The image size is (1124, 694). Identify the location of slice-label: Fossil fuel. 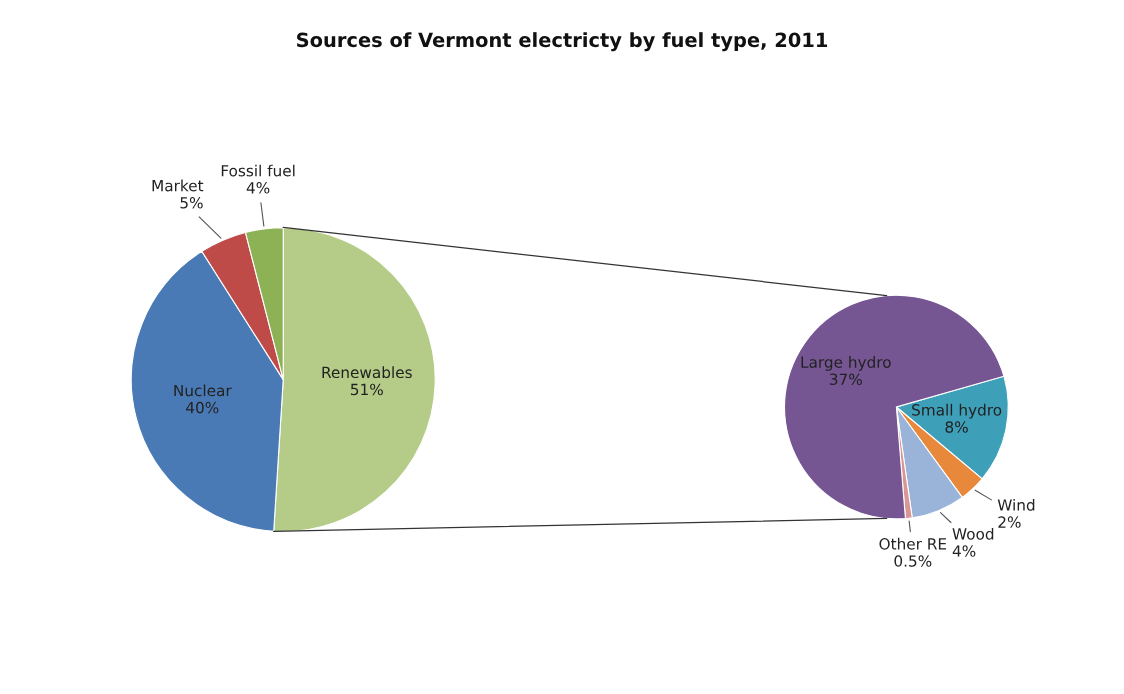
(258, 170).